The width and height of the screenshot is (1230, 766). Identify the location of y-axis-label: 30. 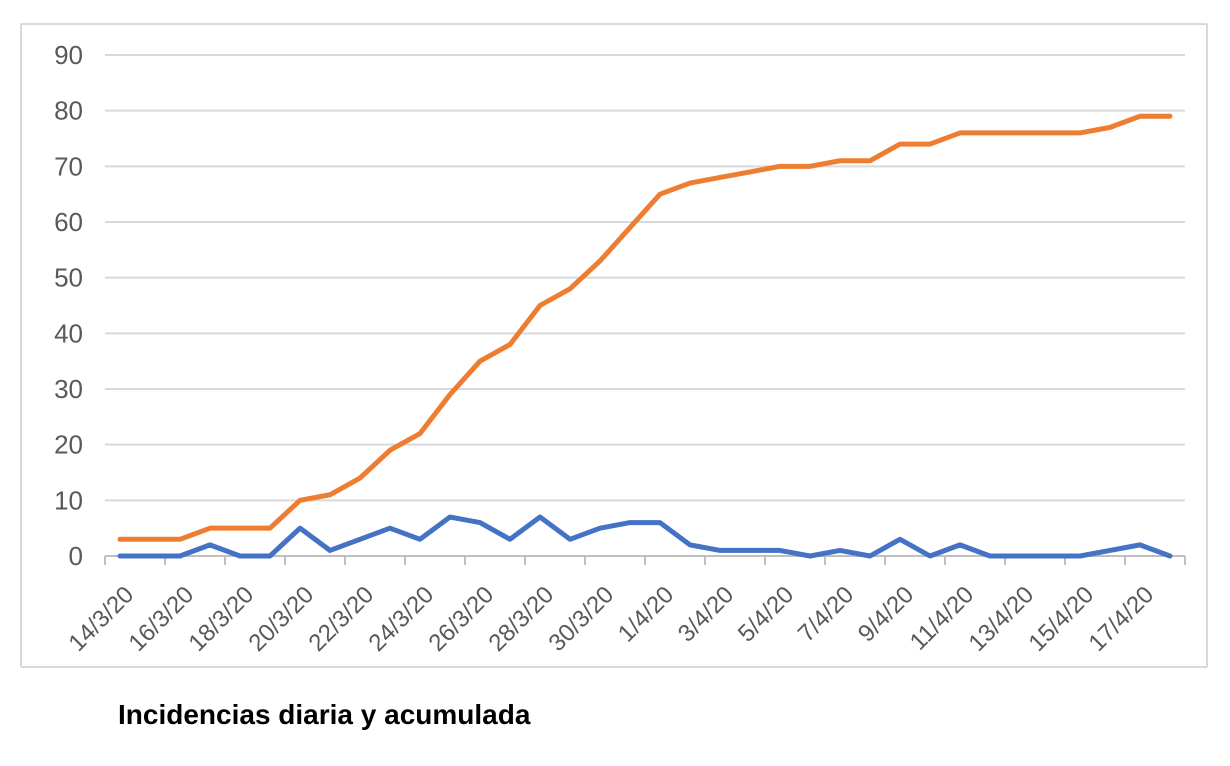
(68, 389).